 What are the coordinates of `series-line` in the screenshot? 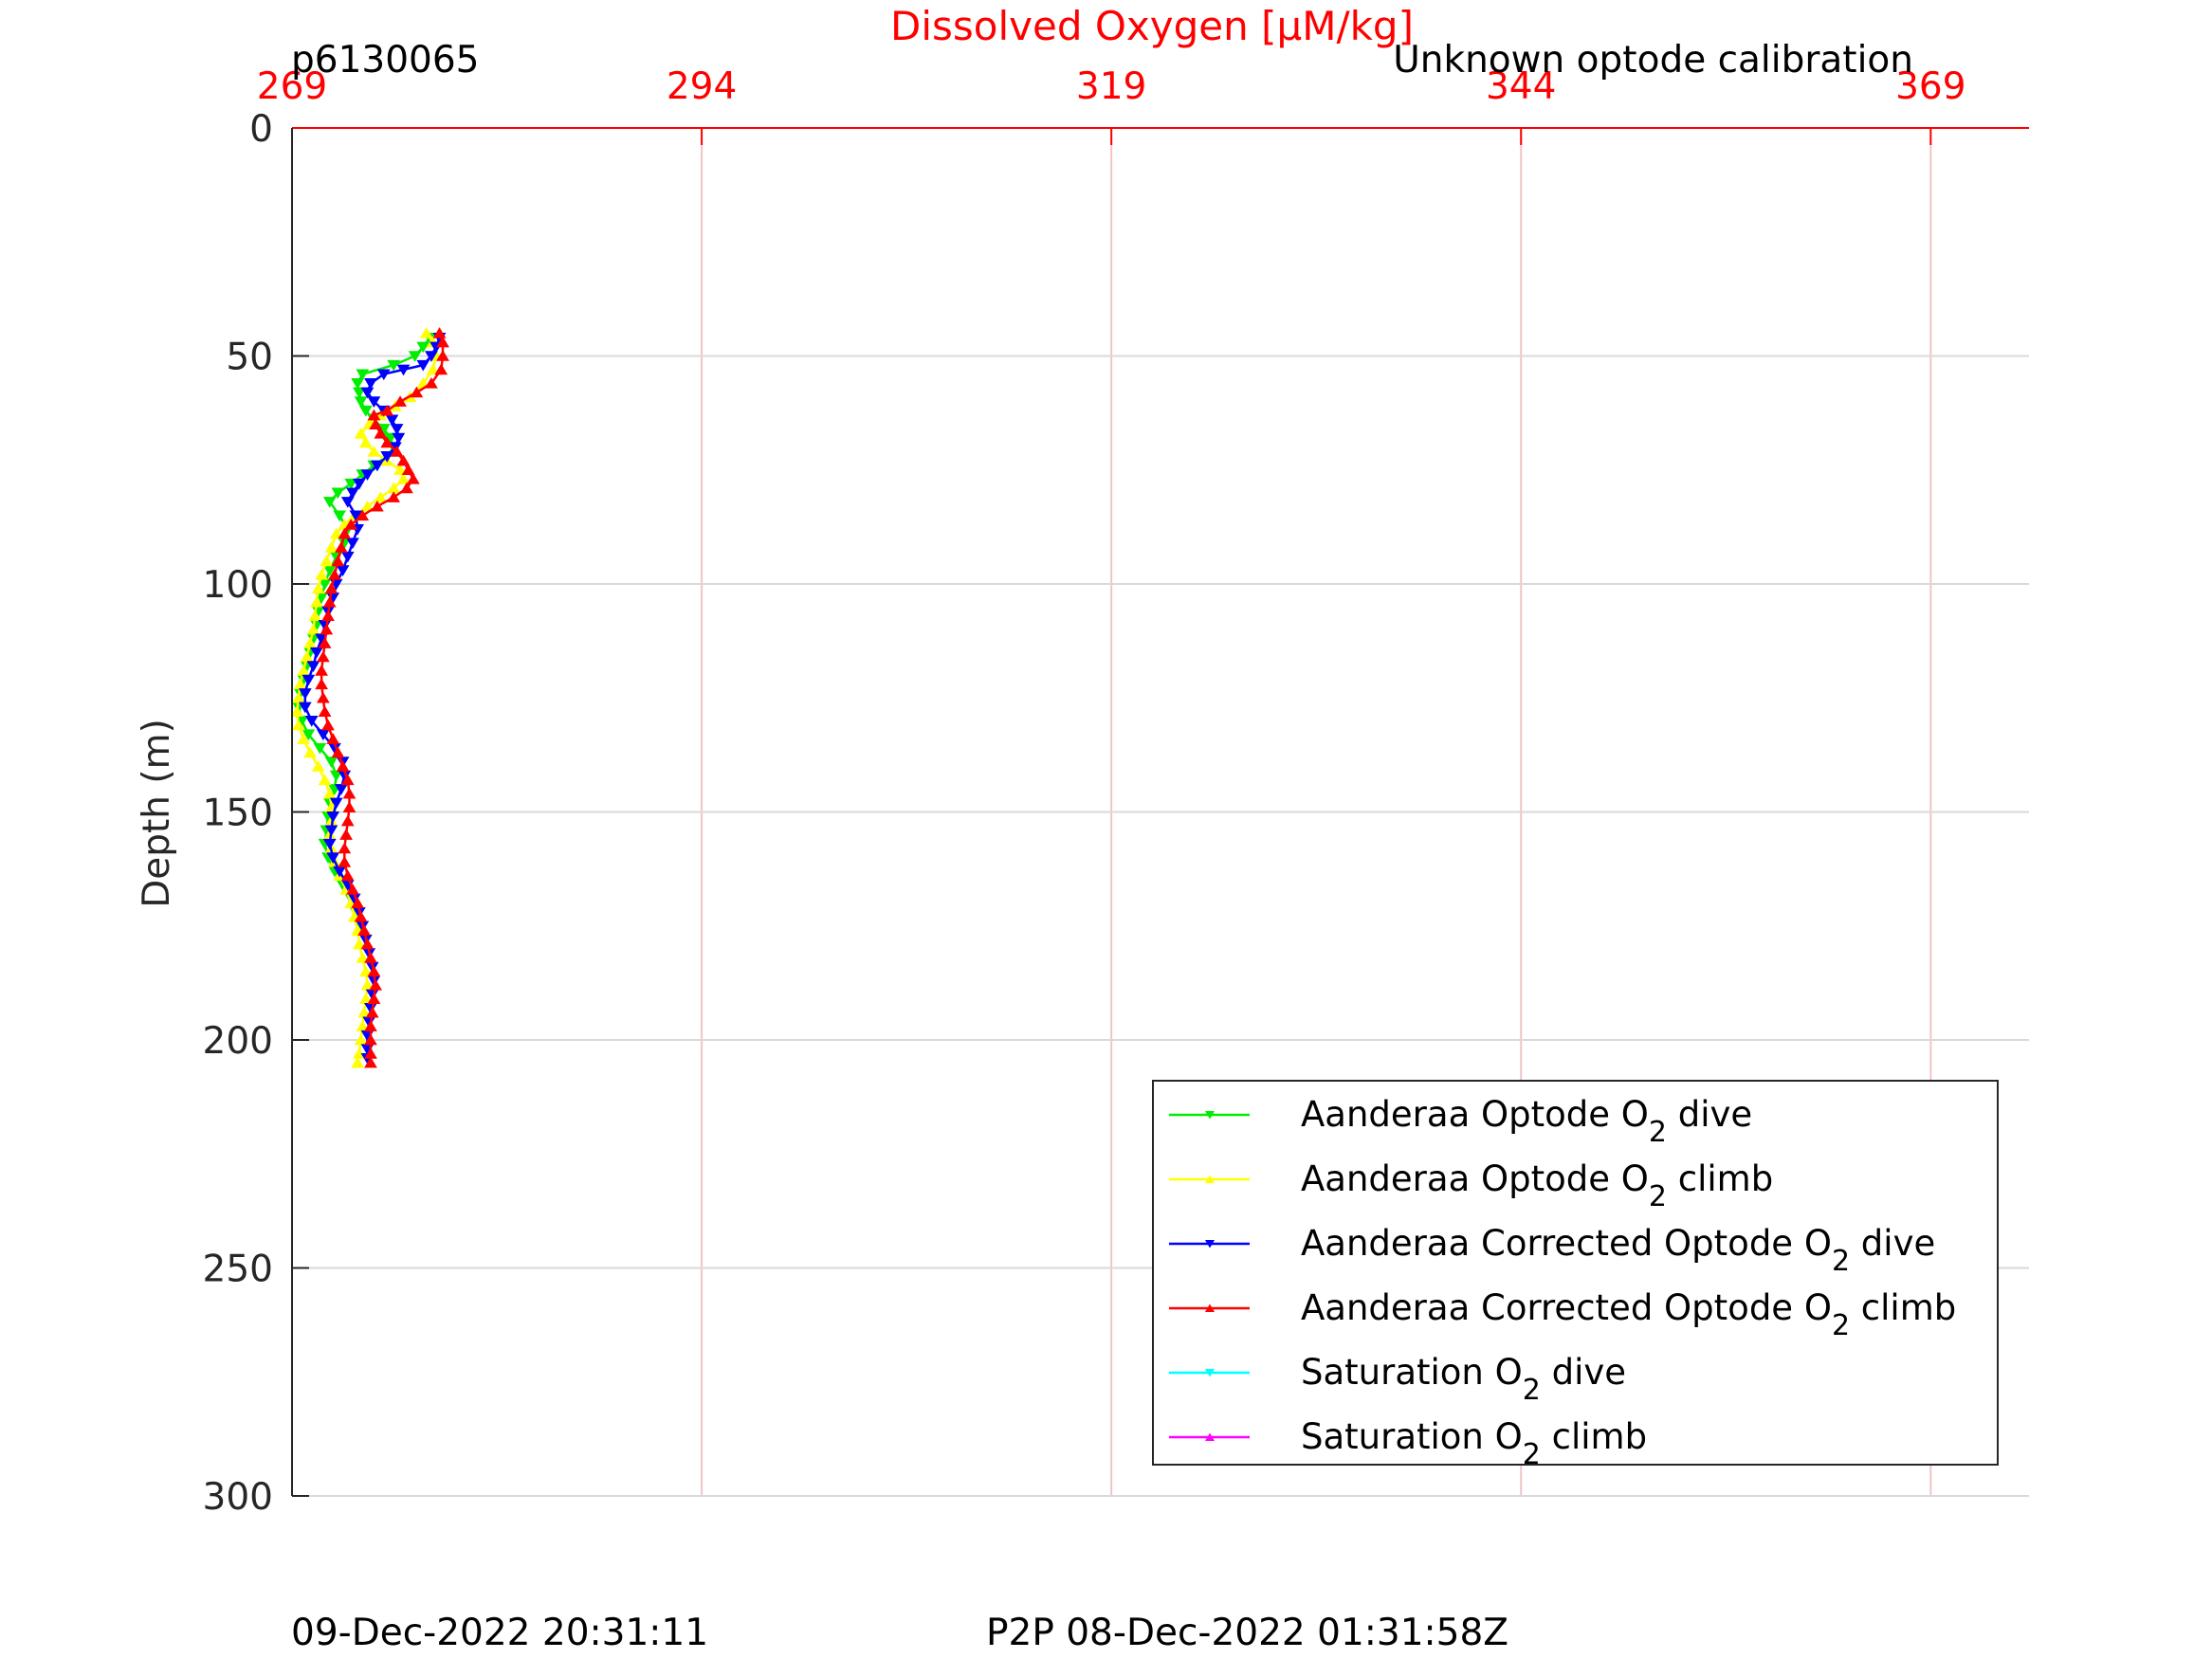 It's located at (382, 698).